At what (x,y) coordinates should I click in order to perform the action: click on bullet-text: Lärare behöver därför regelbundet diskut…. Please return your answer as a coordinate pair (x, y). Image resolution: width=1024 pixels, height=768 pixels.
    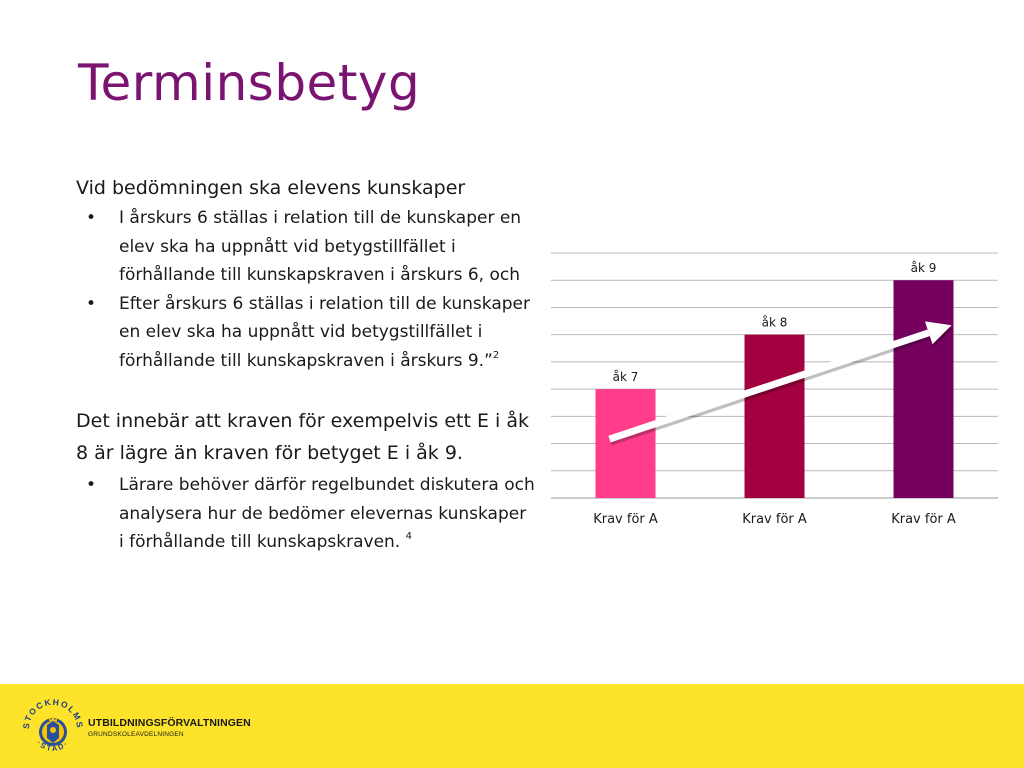
    Looking at the image, I should click on (327, 513).